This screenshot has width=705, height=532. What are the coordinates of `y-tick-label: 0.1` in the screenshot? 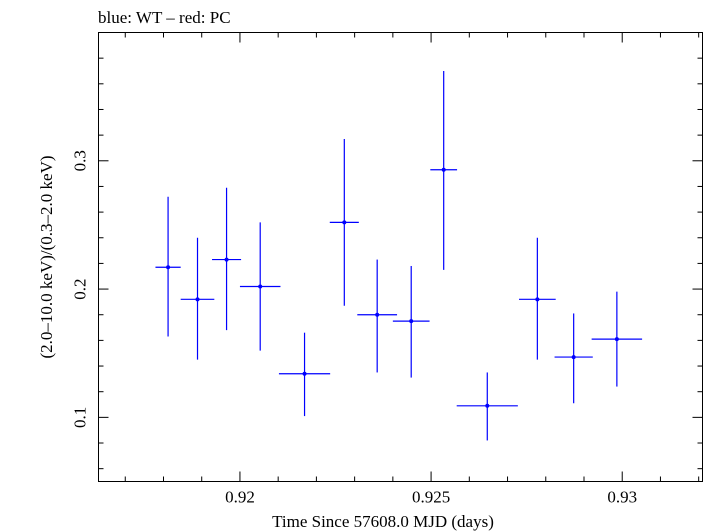 It's located at (80, 417).